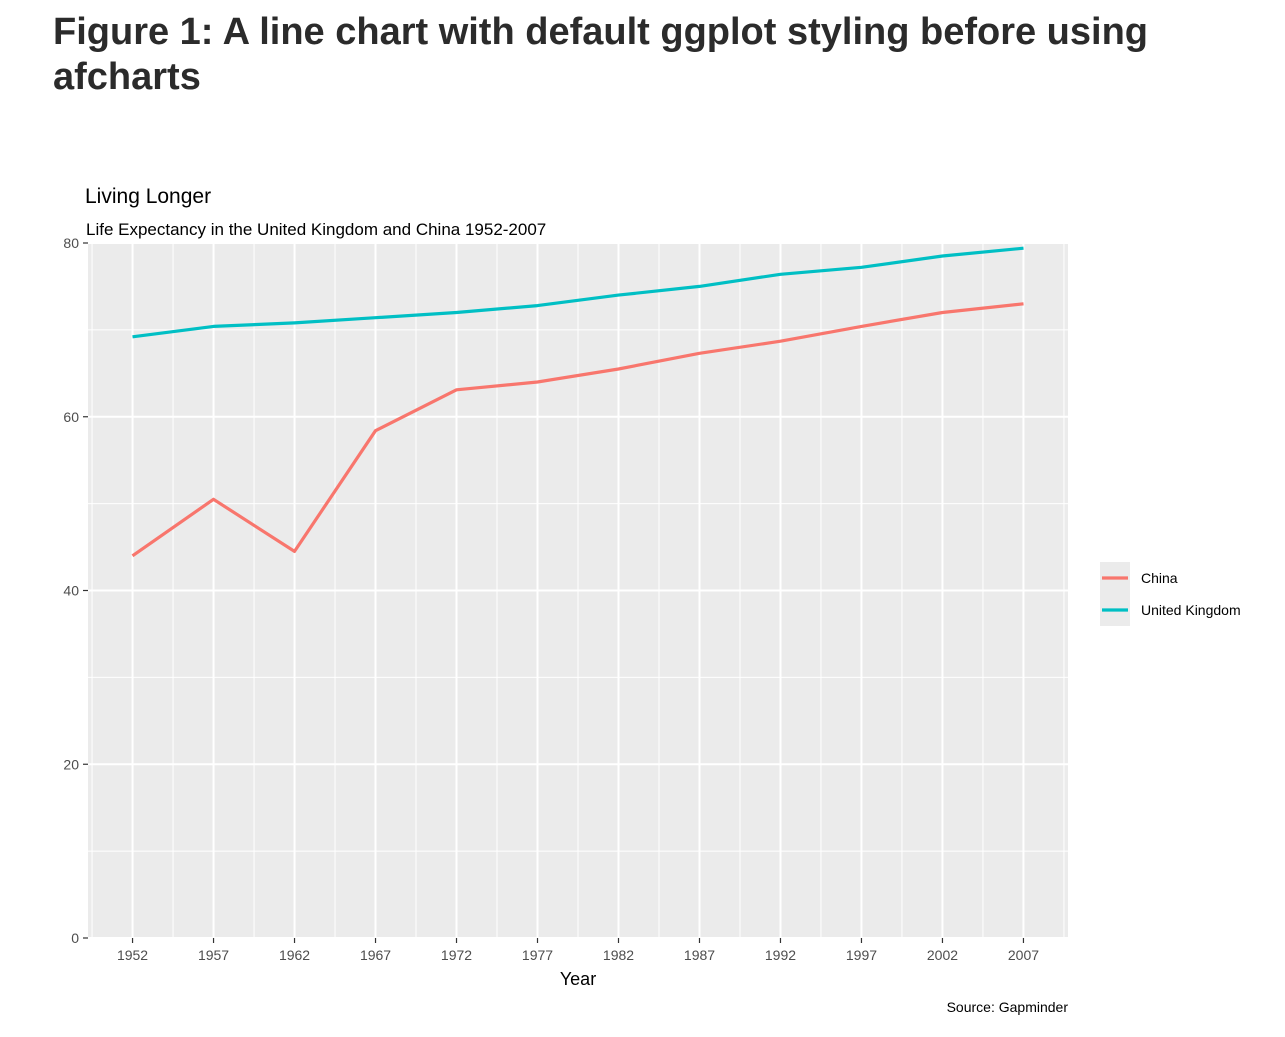 This screenshot has width=1285, height=1037. Describe the element at coordinates (71, 591) in the screenshot. I see `y-tick-label: 40` at that location.